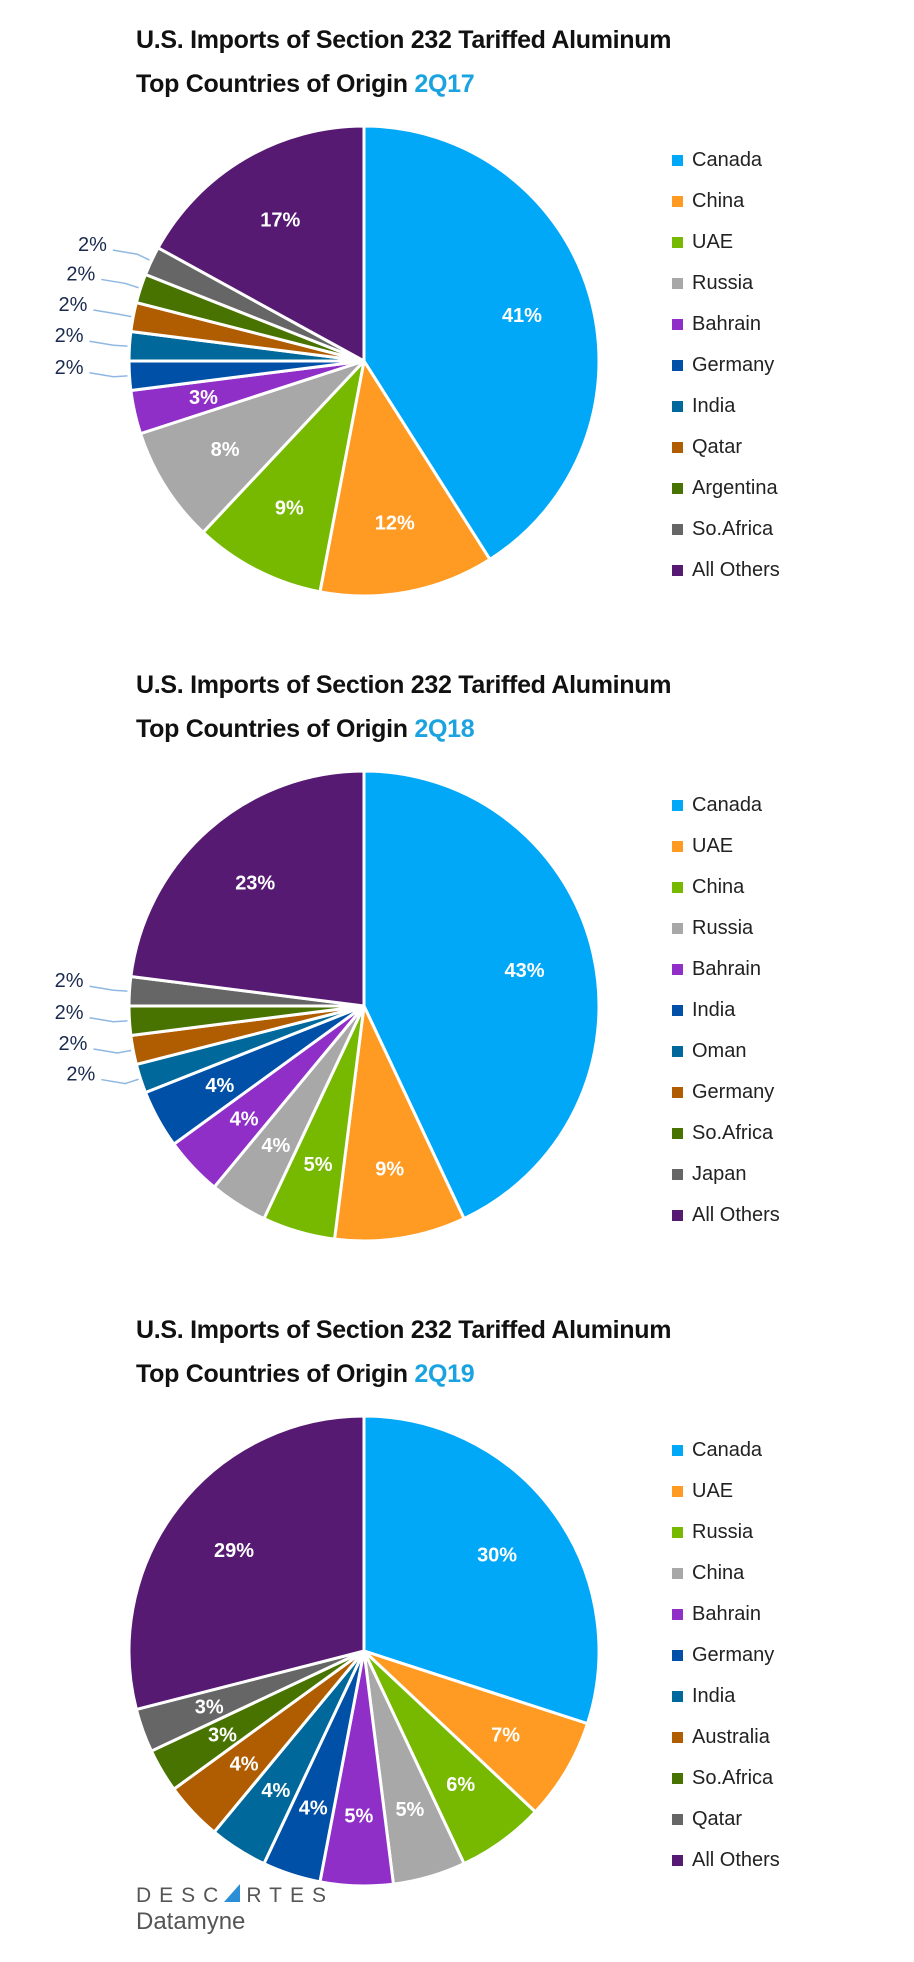 The height and width of the screenshot is (1962, 914). Describe the element at coordinates (444, 729) in the screenshot. I see `chart-period: 2Q18` at that location.